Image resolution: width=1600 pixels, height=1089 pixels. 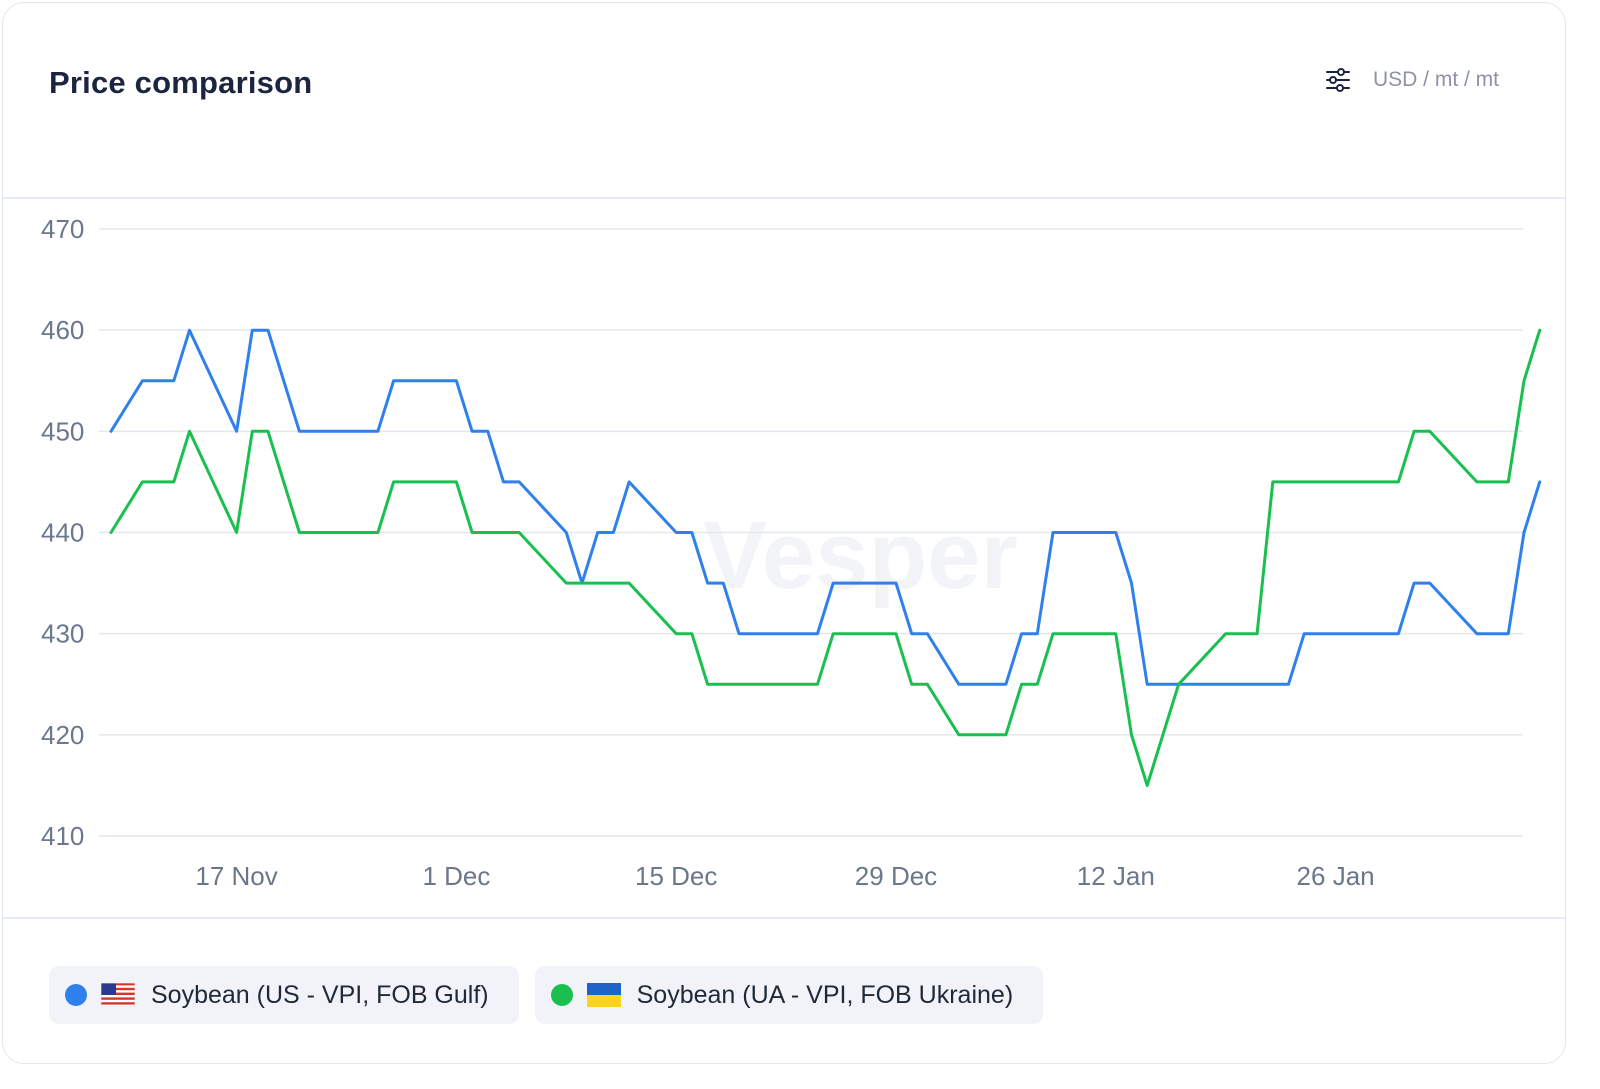 What do you see at coordinates (62, 836) in the screenshot?
I see `y-tick-label: 410` at bounding box center [62, 836].